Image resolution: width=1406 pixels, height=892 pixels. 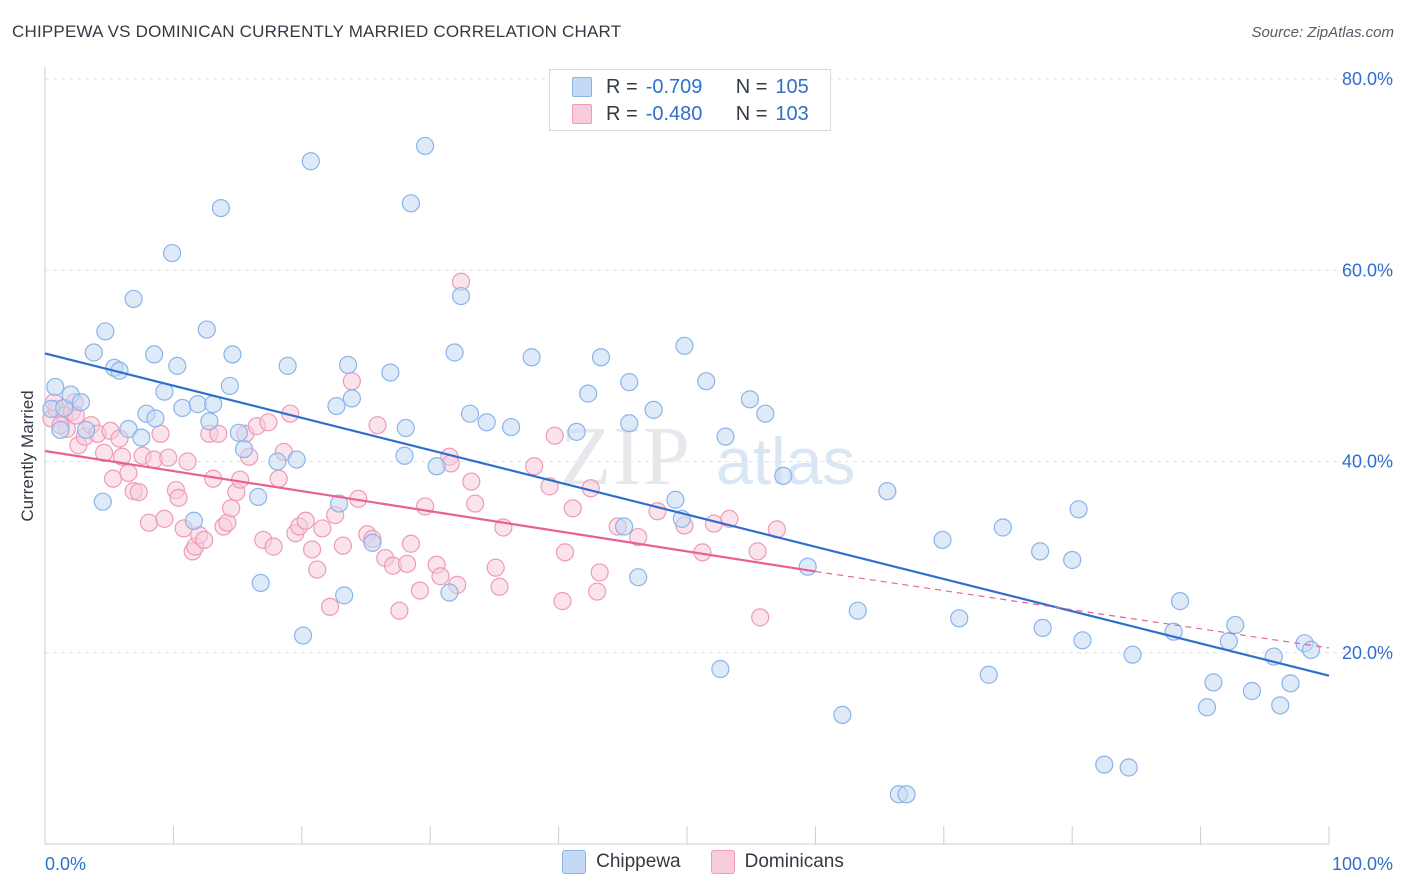 I want to click on x-tick-label: 0.0%, so click(x=65, y=864).